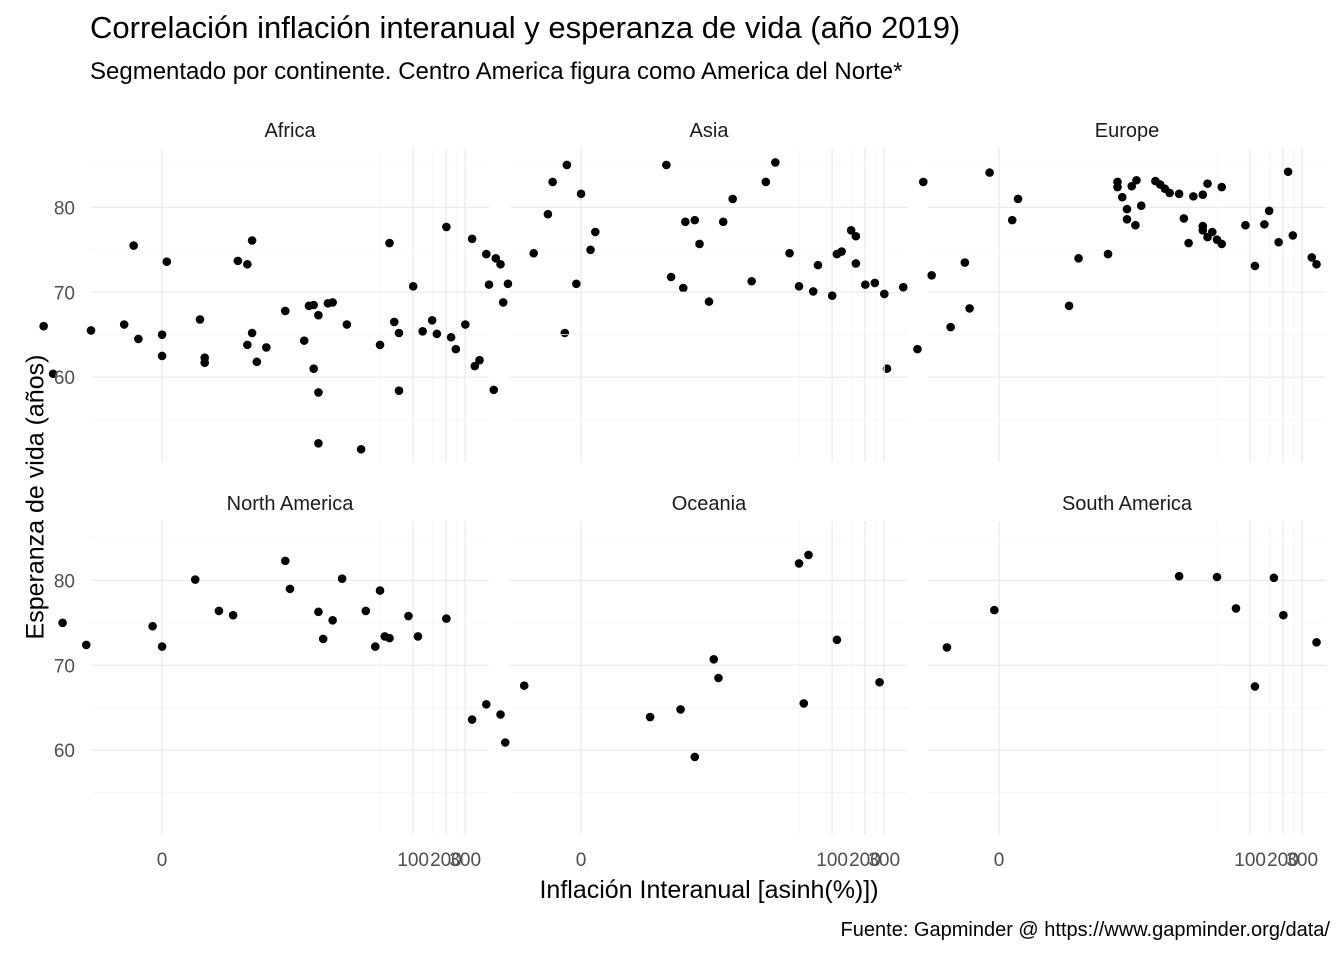 Image resolution: width=1344 pixels, height=960 pixels. I want to click on y-tick-label: 70, so click(64, 293).